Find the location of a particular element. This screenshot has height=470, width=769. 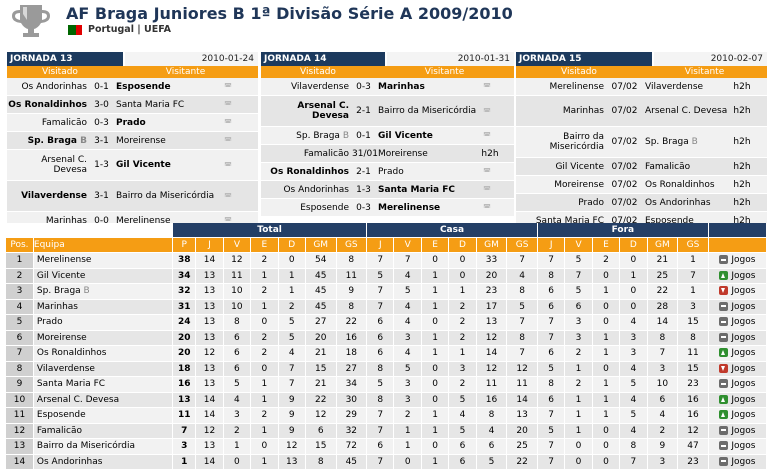

team-name: Famalicão is located at coordinates (59, 430).